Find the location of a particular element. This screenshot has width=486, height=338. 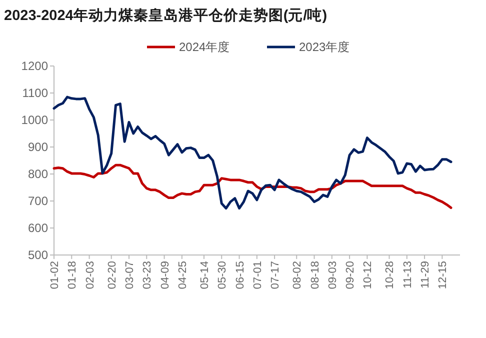

x-tick-label: 09-20 is located at coordinates (350, 275).